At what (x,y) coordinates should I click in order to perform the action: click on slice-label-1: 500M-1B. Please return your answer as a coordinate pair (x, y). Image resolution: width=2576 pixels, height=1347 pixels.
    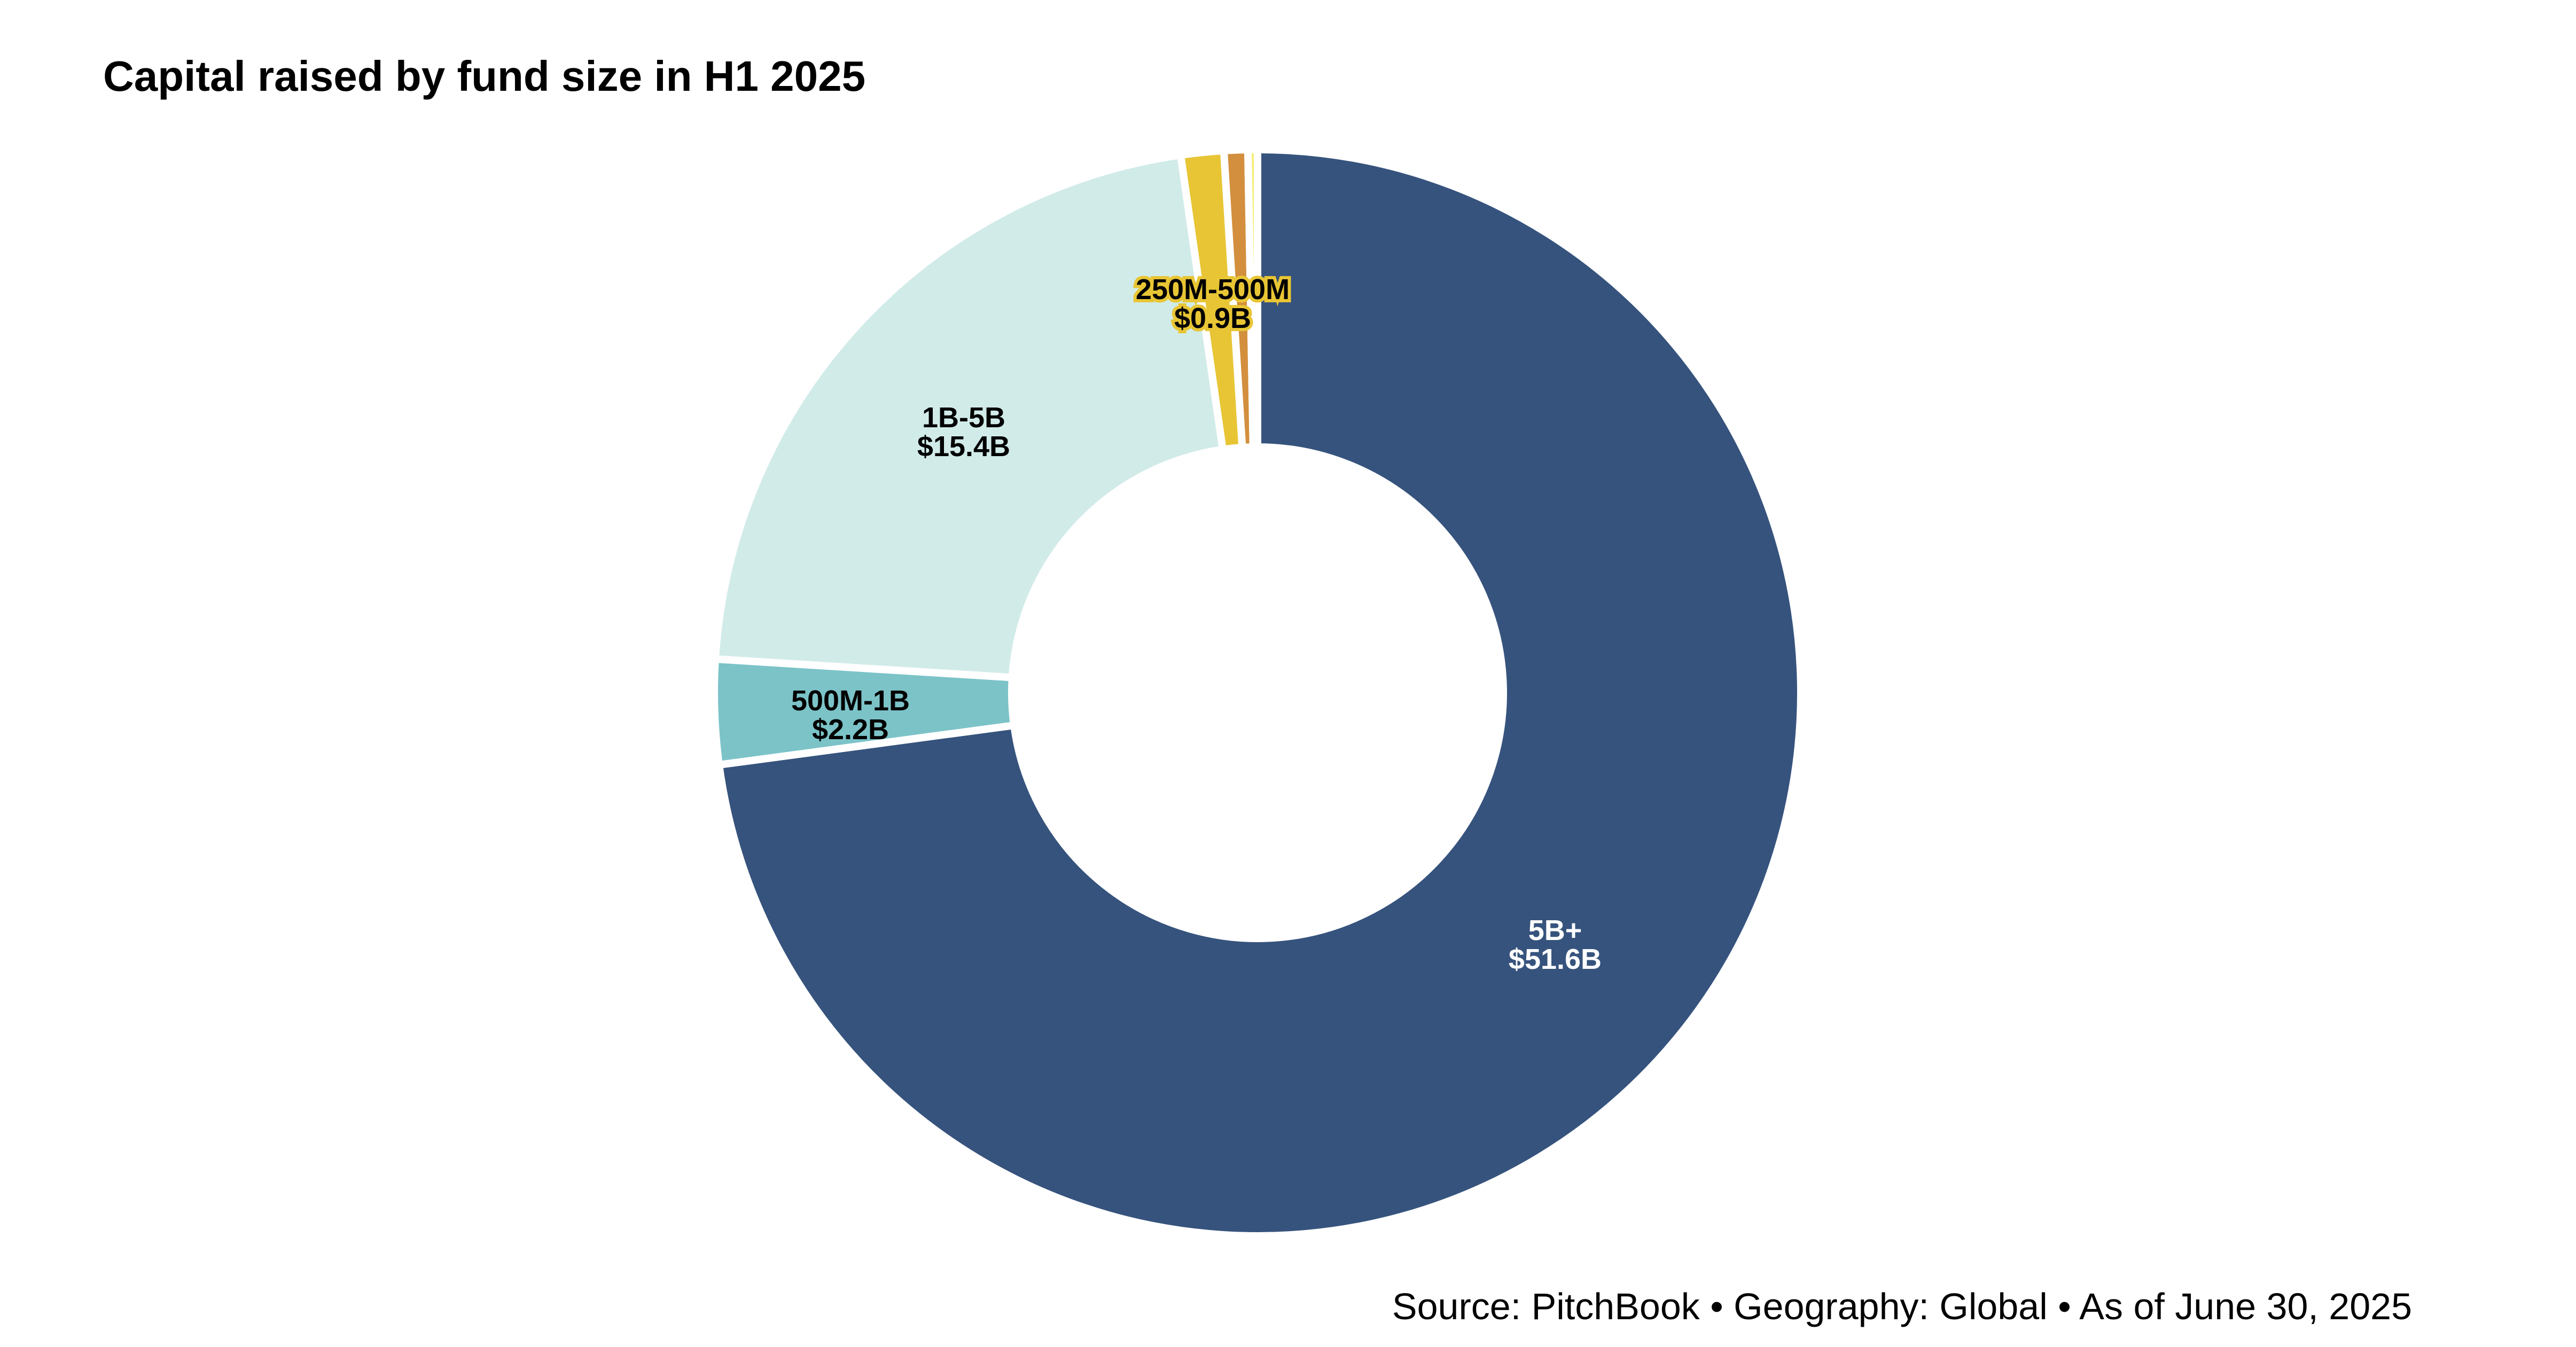
    Looking at the image, I should click on (850, 701).